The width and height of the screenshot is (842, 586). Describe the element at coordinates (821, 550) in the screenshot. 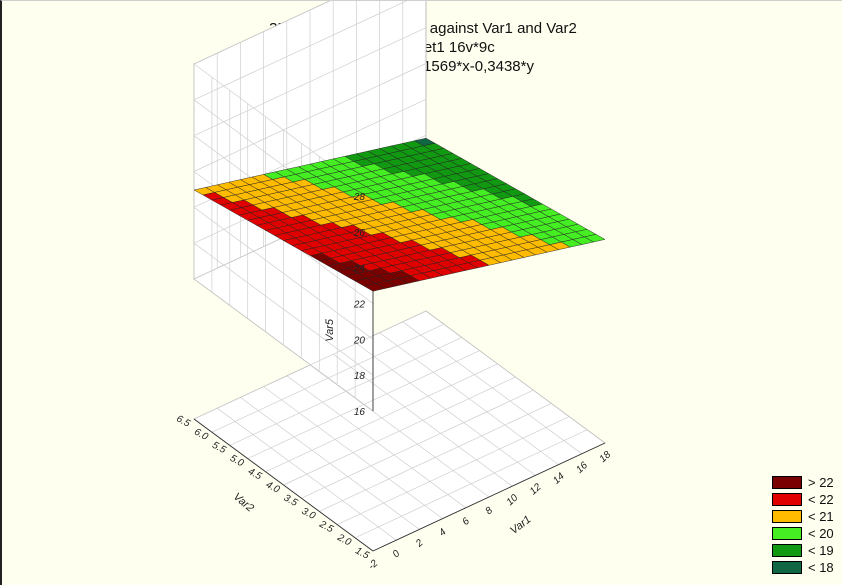

I see `legend-label: < 19` at that location.